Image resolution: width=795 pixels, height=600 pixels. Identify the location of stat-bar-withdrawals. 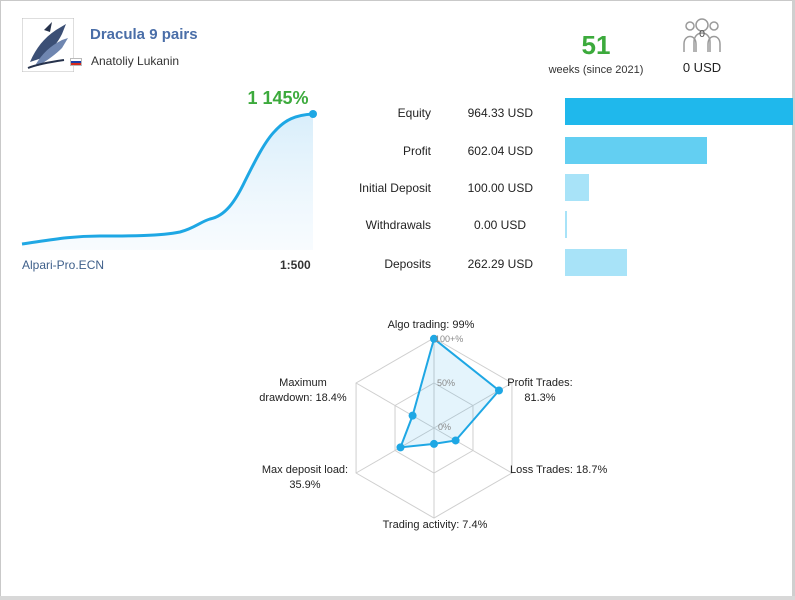
(566, 224).